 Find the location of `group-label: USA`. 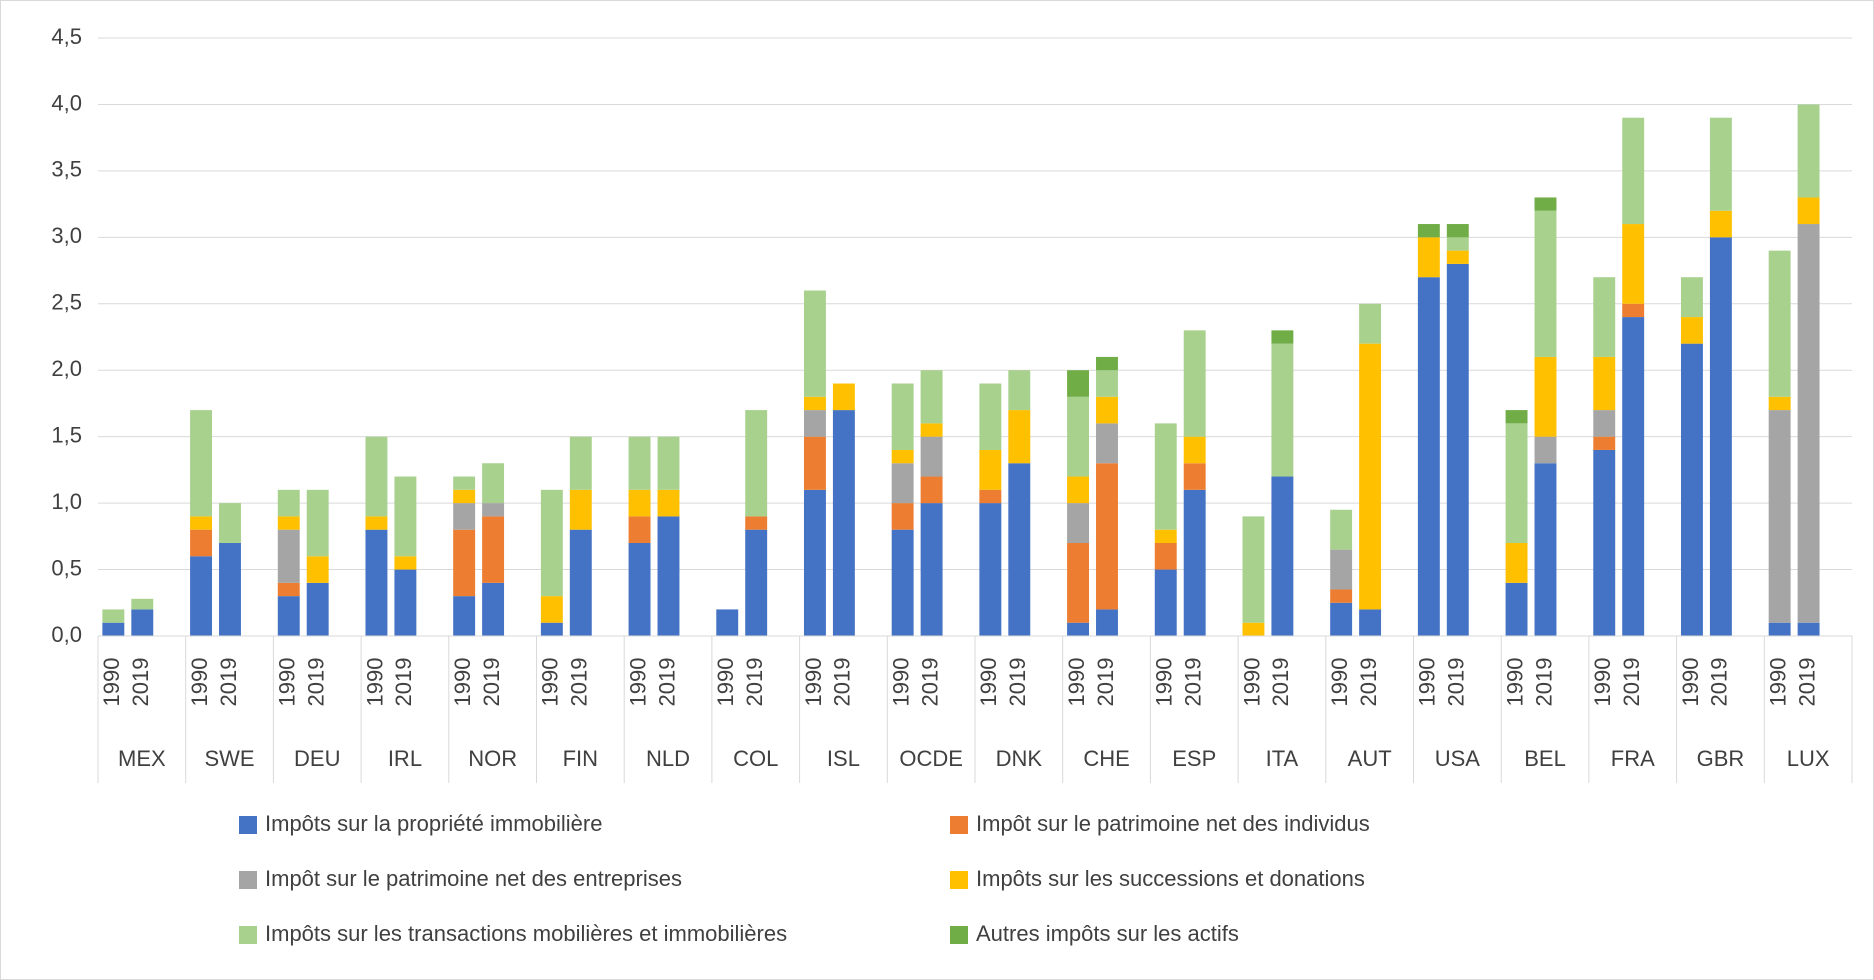

group-label: USA is located at coordinates (1458, 758).